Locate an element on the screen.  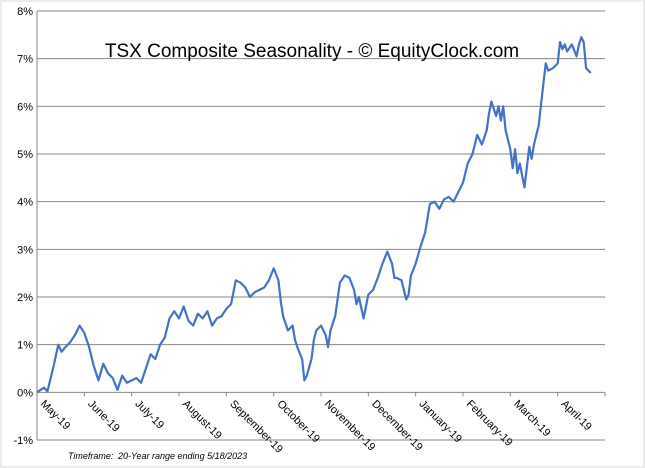
y-tick-label: 4% is located at coordinates (25, 203).